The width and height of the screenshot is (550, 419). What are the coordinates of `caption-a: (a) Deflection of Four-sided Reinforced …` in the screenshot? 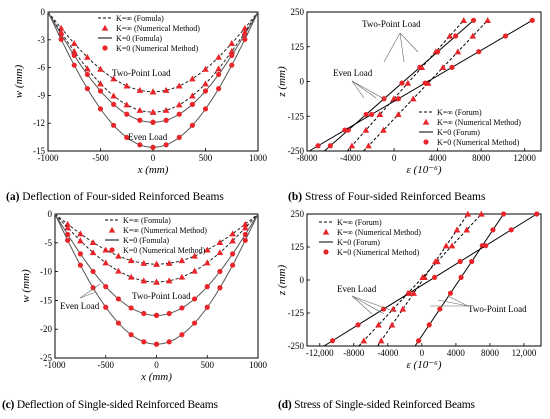 It's located at (115, 197).